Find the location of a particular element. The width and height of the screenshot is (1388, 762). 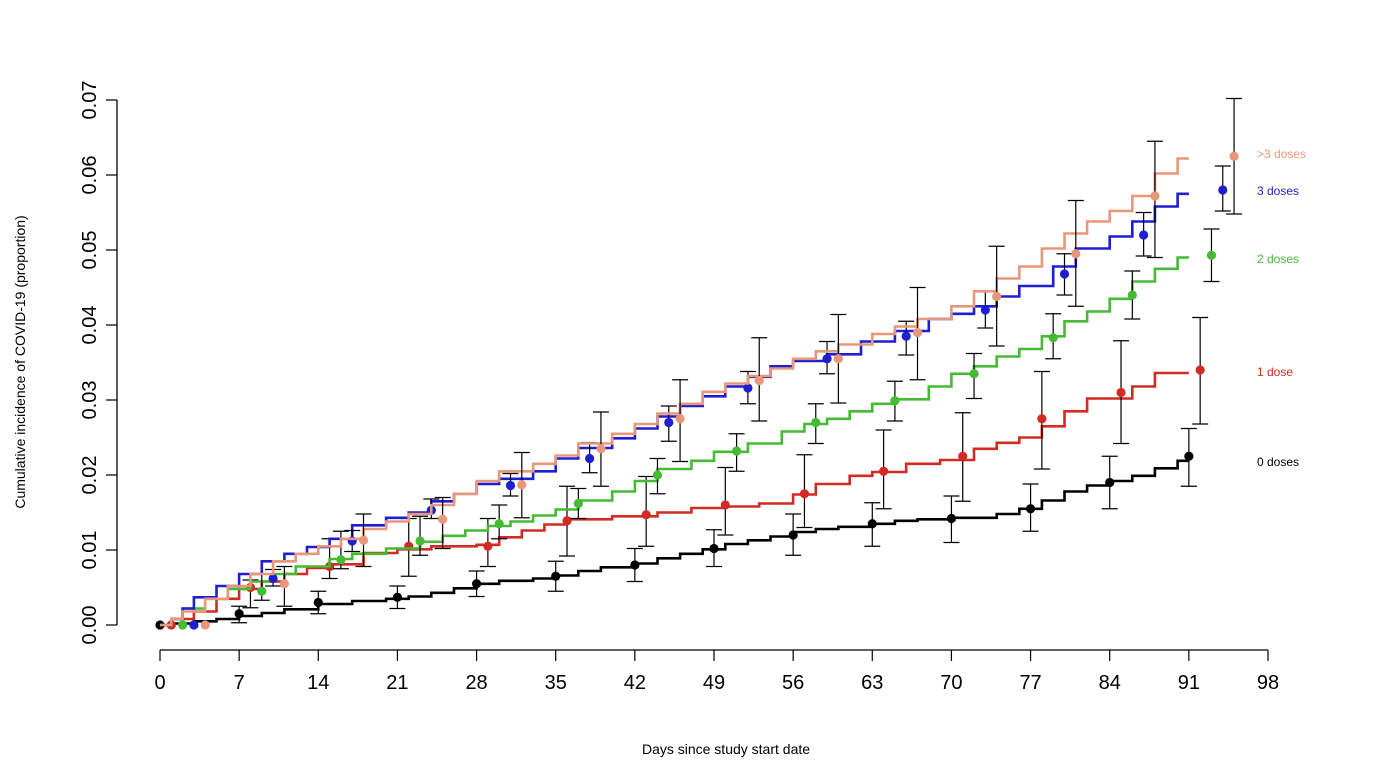

x-tick-label: 0 is located at coordinates (159, 683).